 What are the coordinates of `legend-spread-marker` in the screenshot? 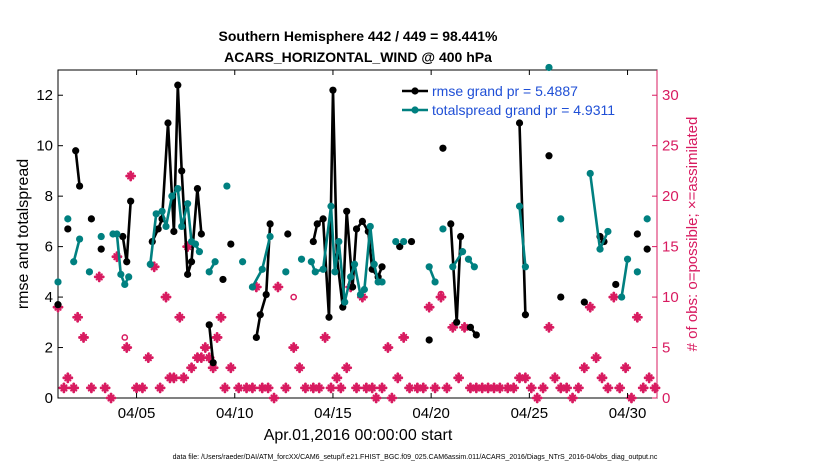 It's located at (415, 110).